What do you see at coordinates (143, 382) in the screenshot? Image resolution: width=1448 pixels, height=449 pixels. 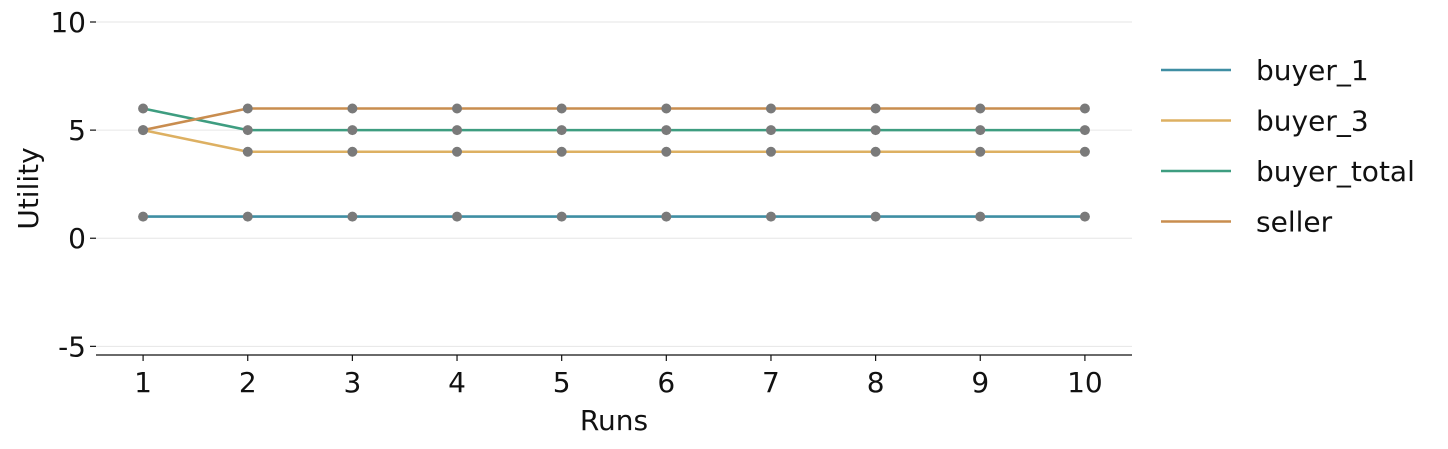 I see `x-tick-label: 1` at bounding box center [143, 382].